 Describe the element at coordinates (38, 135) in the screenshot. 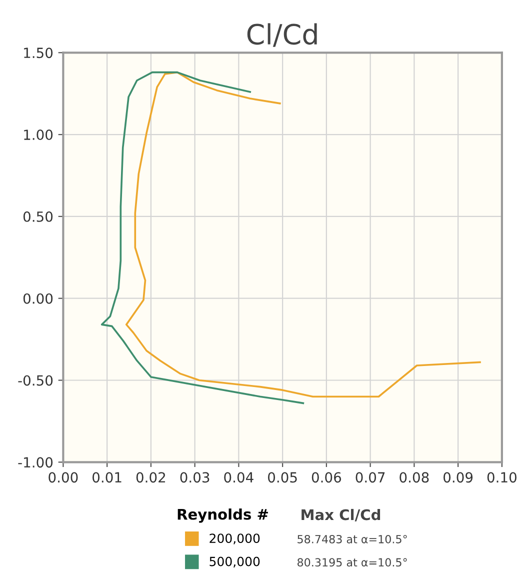

I see `y-tick-label: 1.00` at that location.